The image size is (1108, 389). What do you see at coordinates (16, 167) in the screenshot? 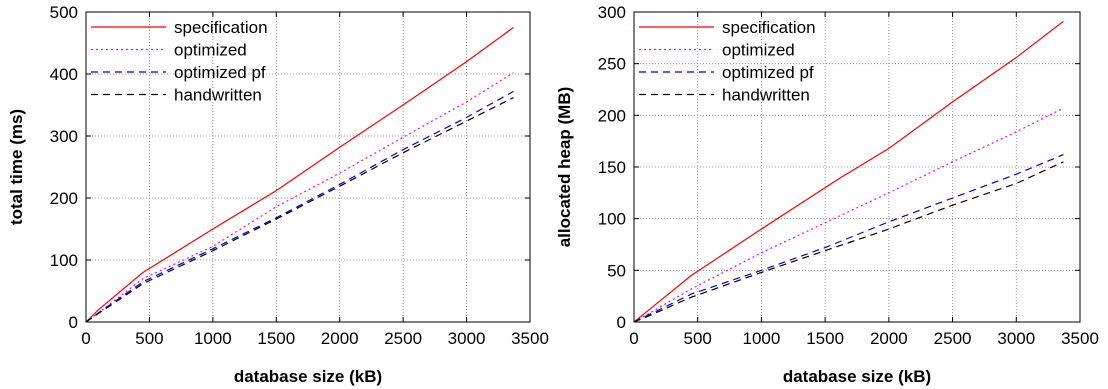
I see `y-axis-title: total time (ms)` at bounding box center [16, 167].